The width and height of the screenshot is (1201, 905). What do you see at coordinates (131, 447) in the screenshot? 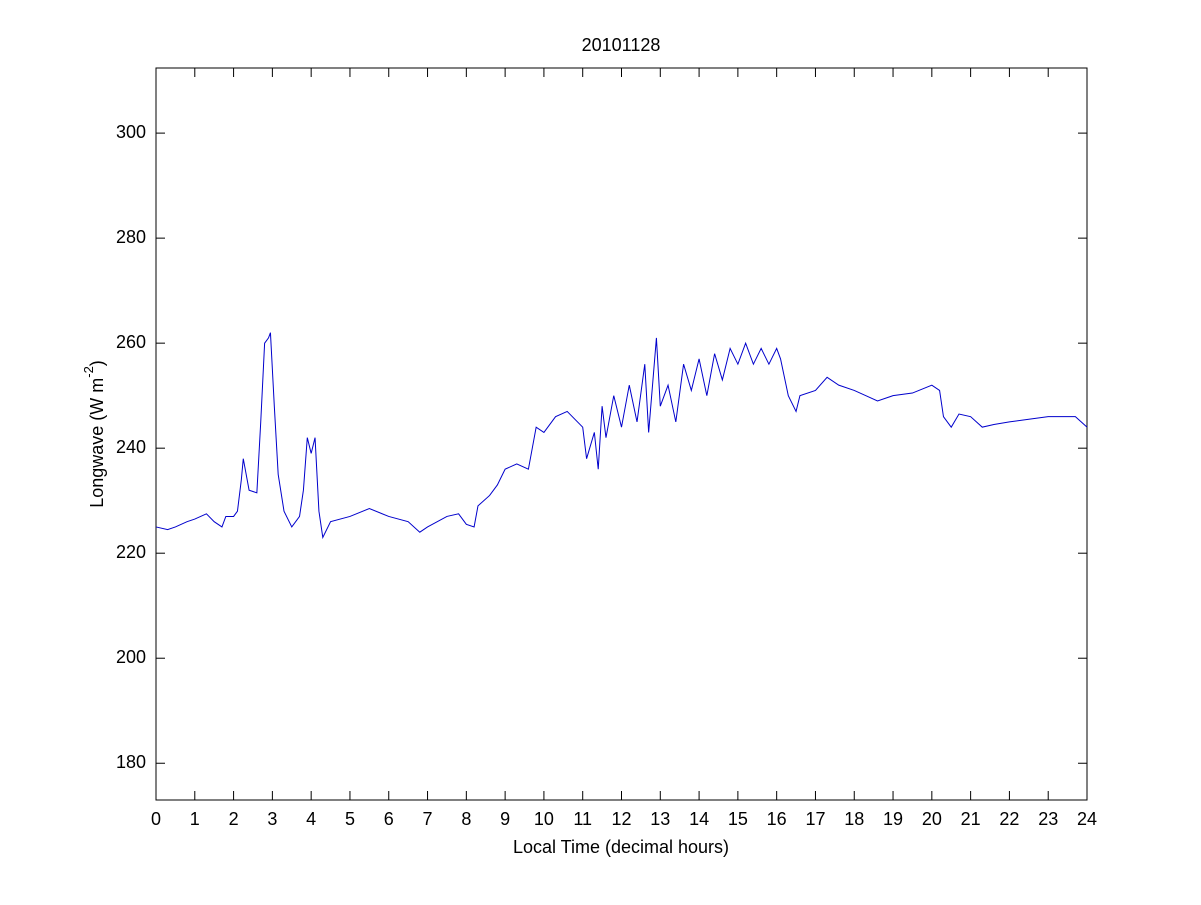
I see `y-tick-label: 240` at bounding box center [131, 447].